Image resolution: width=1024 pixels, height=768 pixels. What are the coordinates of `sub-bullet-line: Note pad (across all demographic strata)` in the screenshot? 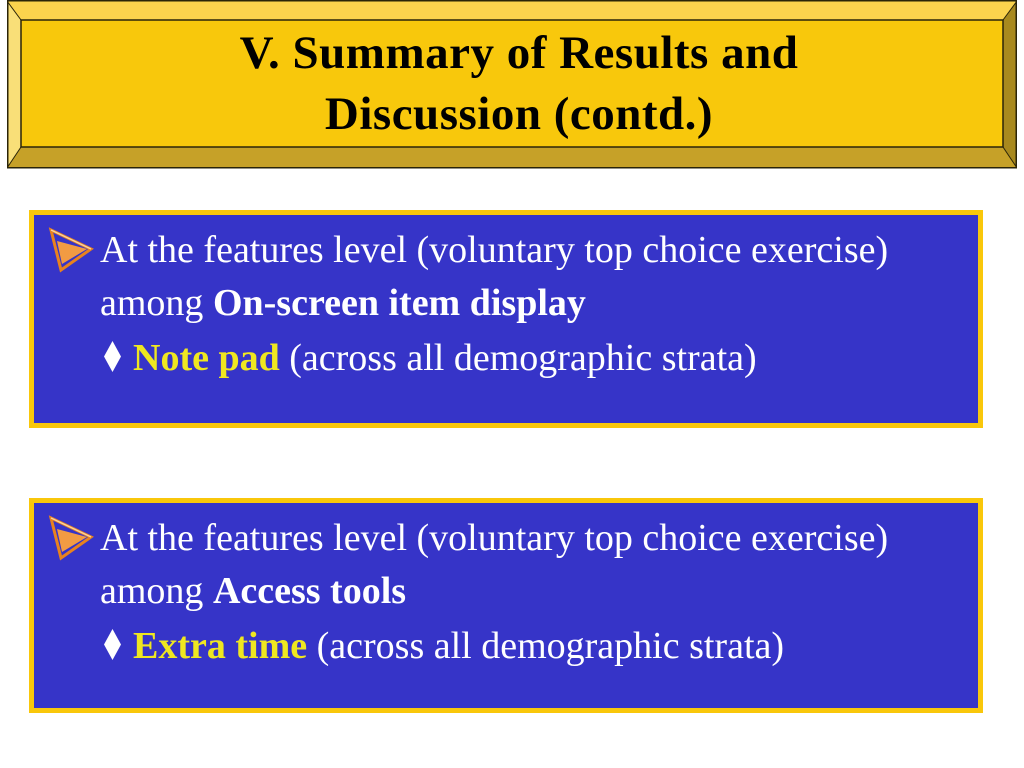 It's located at (532, 358).